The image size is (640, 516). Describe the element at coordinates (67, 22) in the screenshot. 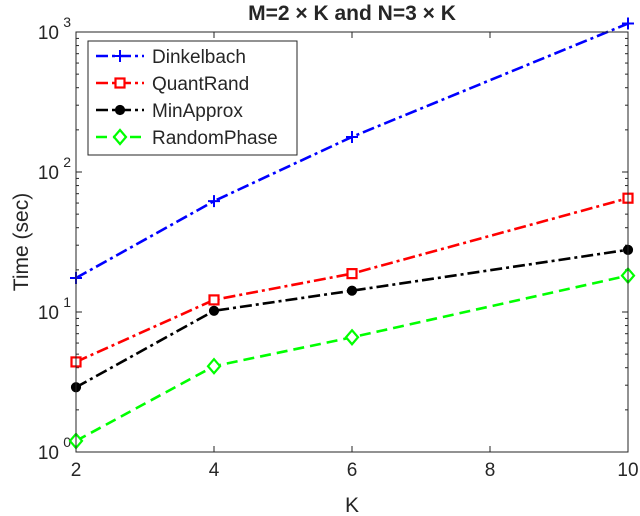

I see `y-tick-exponent: 3` at that location.